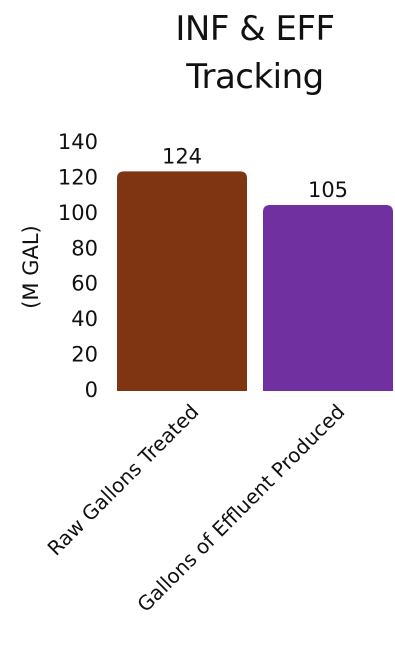 This screenshot has width=395, height=661. I want to click on data-labels: 124 105, so click(255, 173).